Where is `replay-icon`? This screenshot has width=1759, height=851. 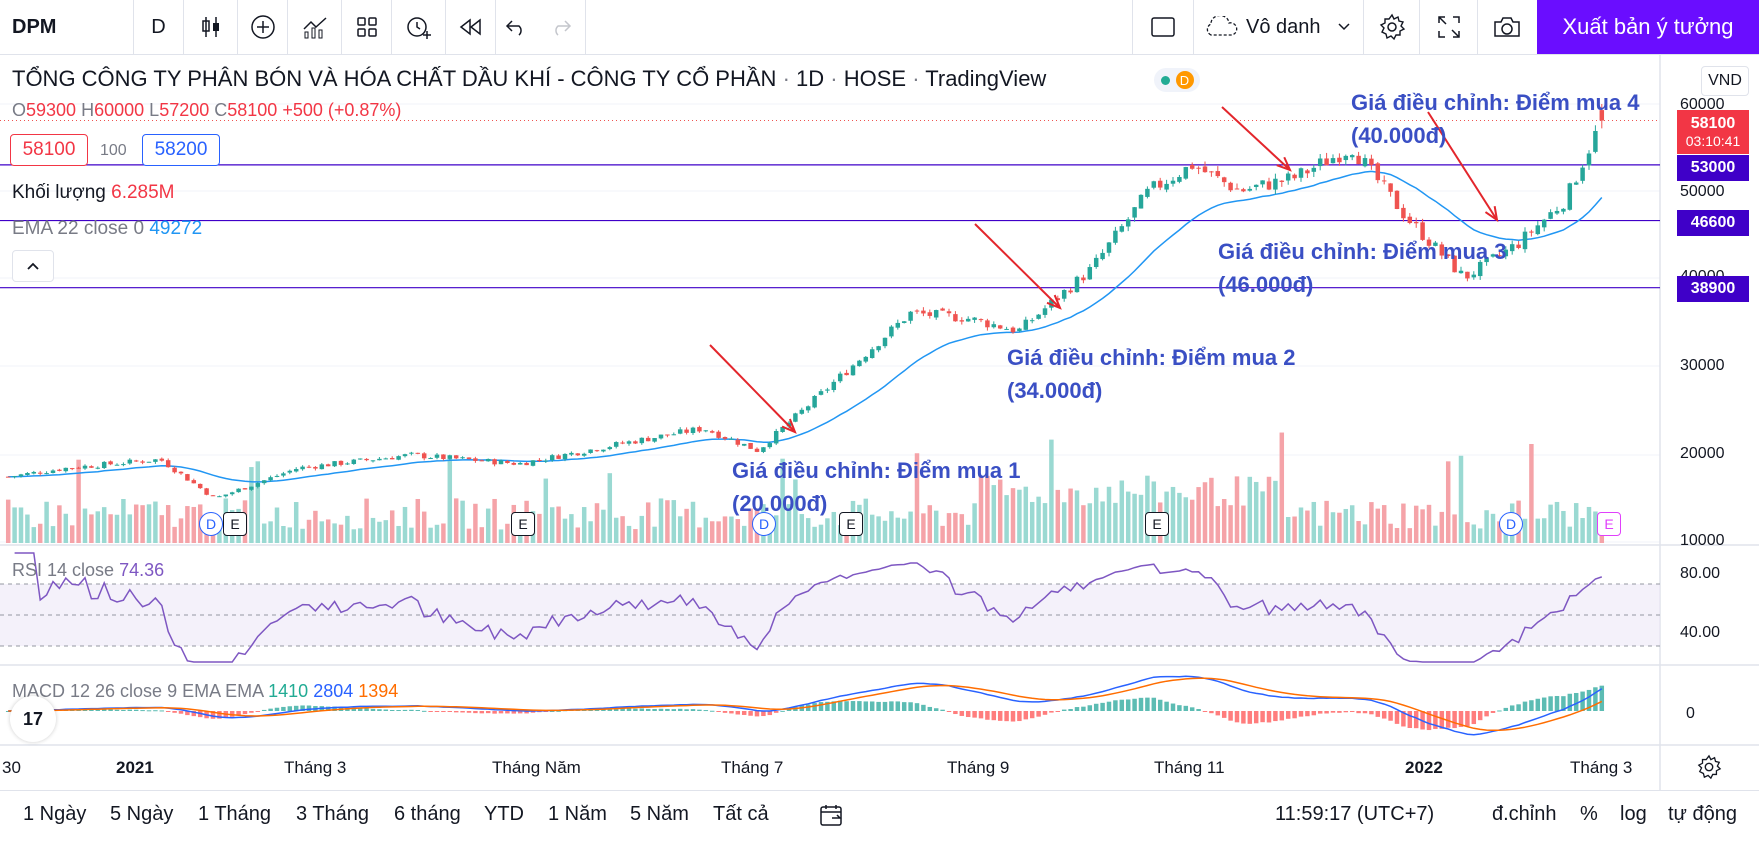
replay-icon is located at coordinates (471, 27).